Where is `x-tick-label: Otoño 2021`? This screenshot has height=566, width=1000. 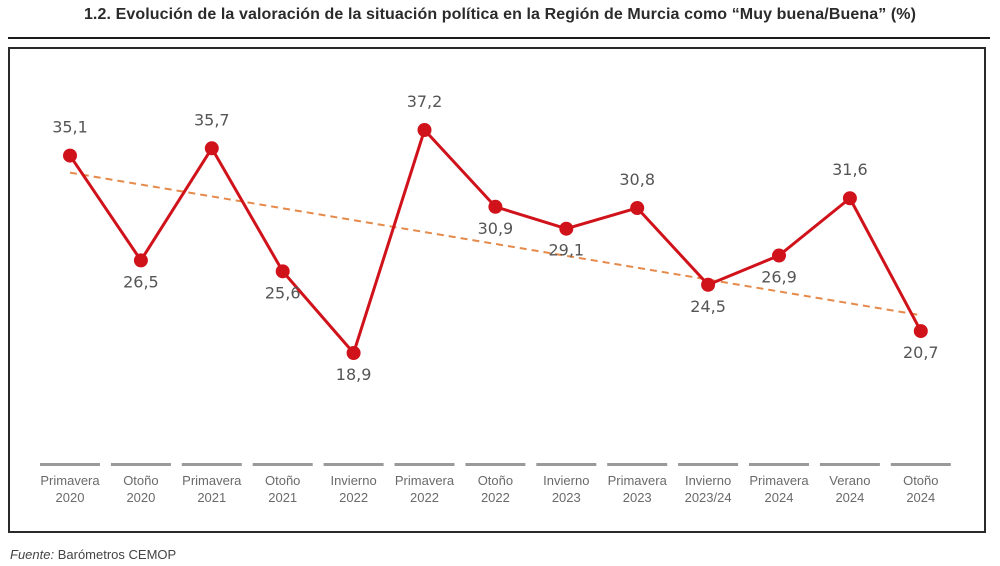 x-tick-label: Otoño 2021 is located at coordinates (282, 489).